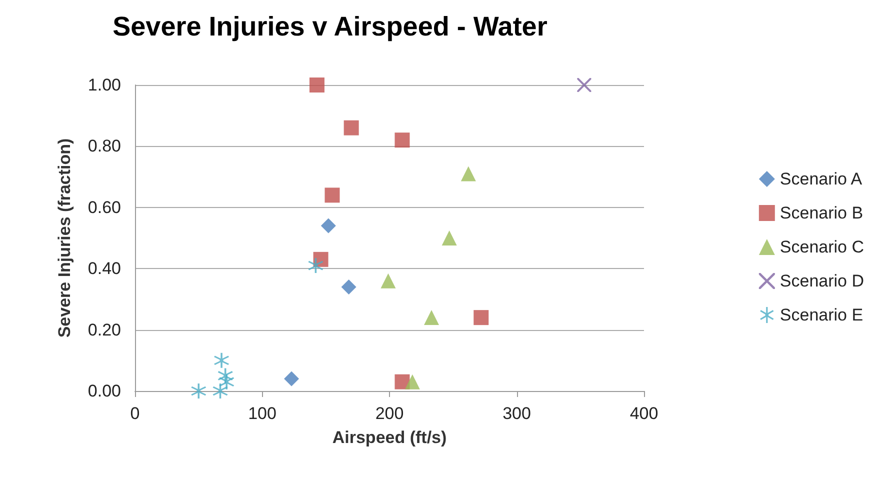 The image size is (873, 494). I want to click on legend-label: Scenario A, so click(821, 179).